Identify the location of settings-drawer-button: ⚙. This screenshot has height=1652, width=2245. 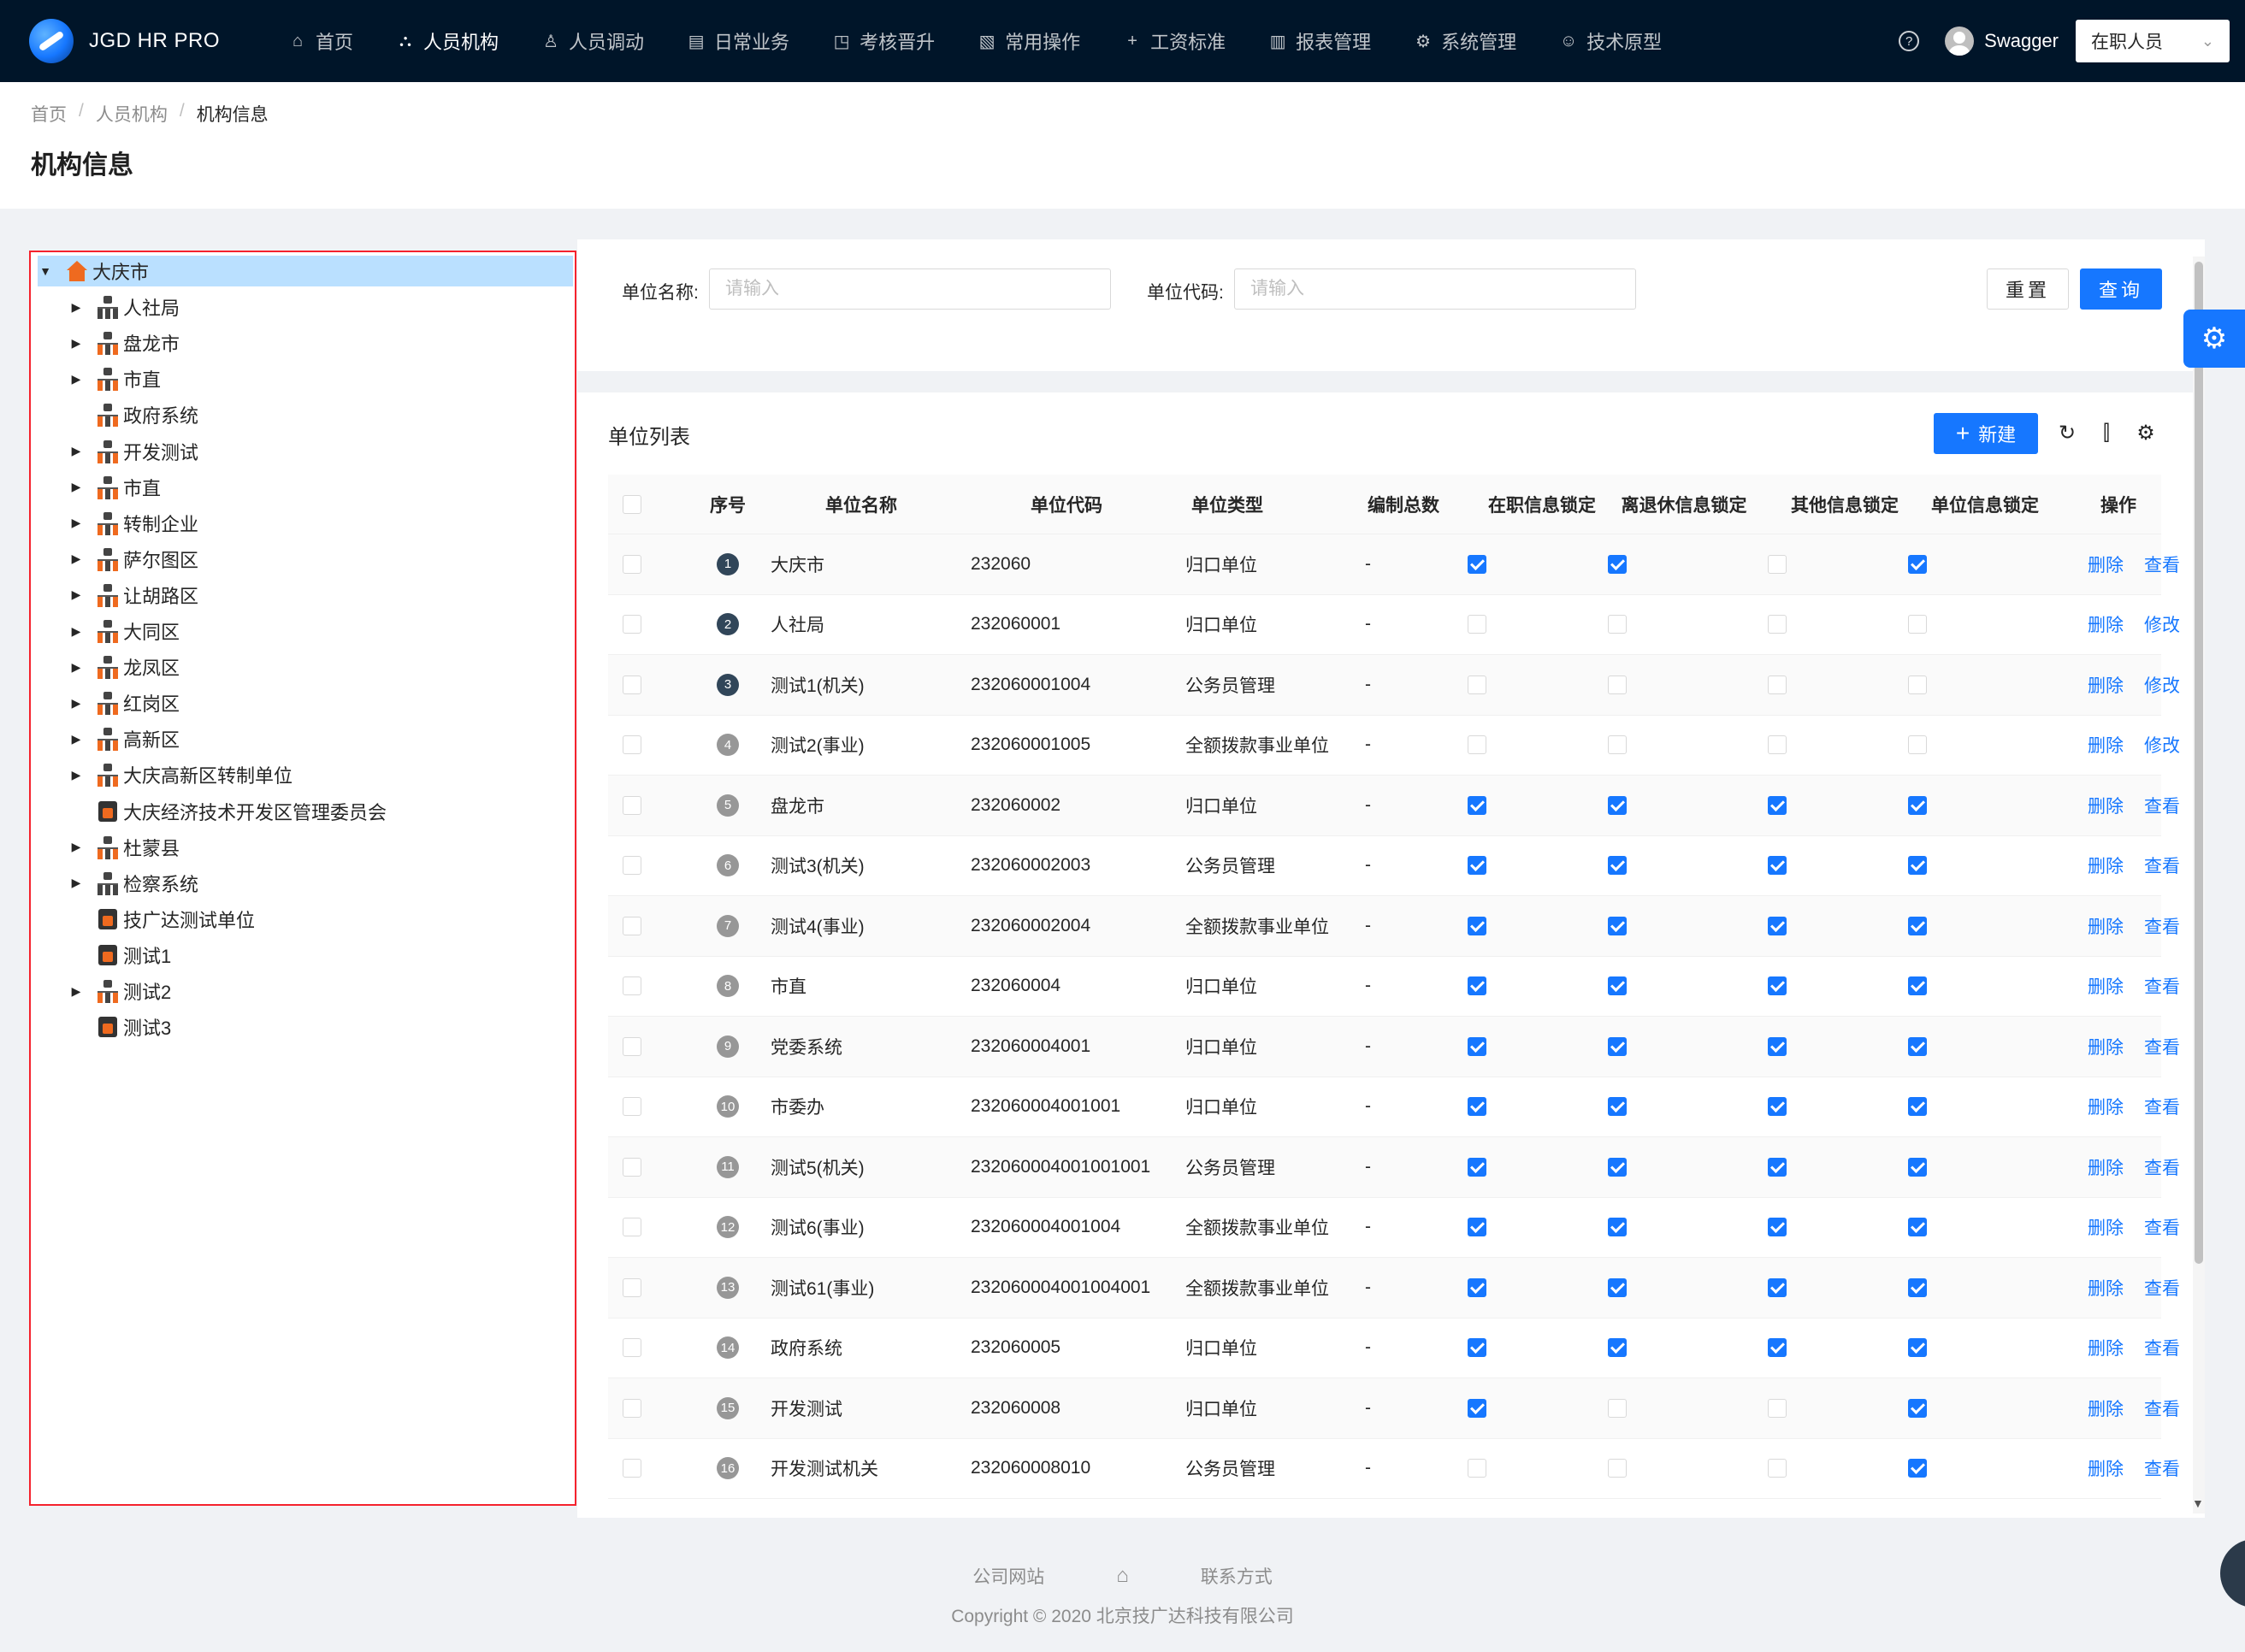
(2214, 339).